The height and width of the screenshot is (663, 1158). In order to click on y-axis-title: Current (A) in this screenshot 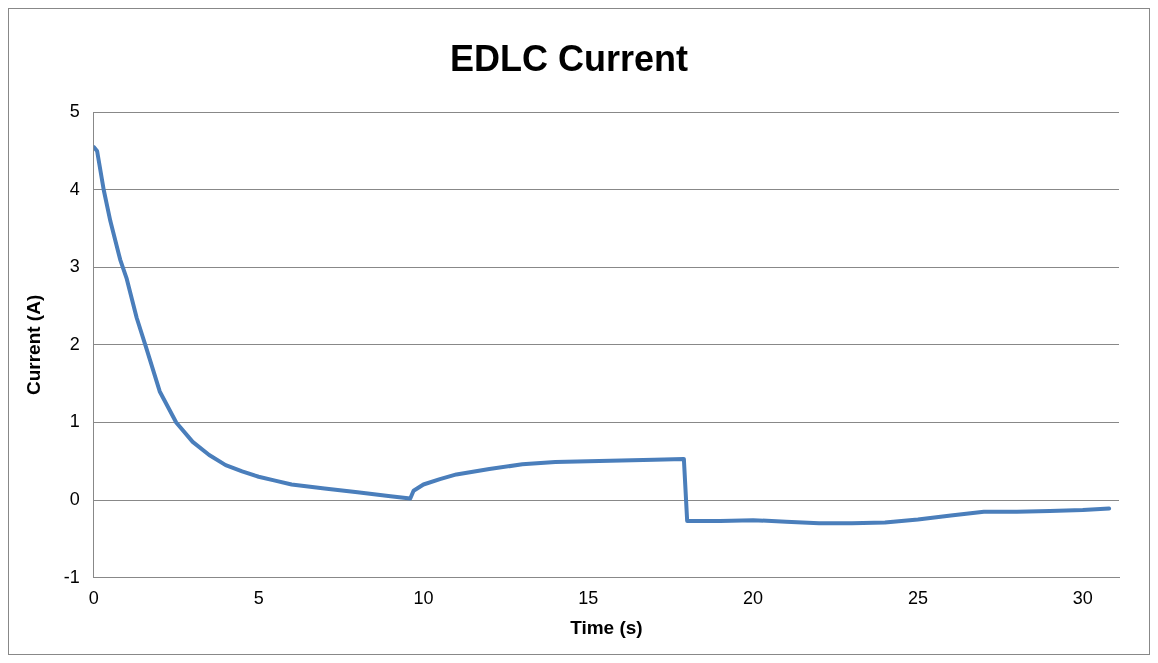, I will do `click(33, 345)`.